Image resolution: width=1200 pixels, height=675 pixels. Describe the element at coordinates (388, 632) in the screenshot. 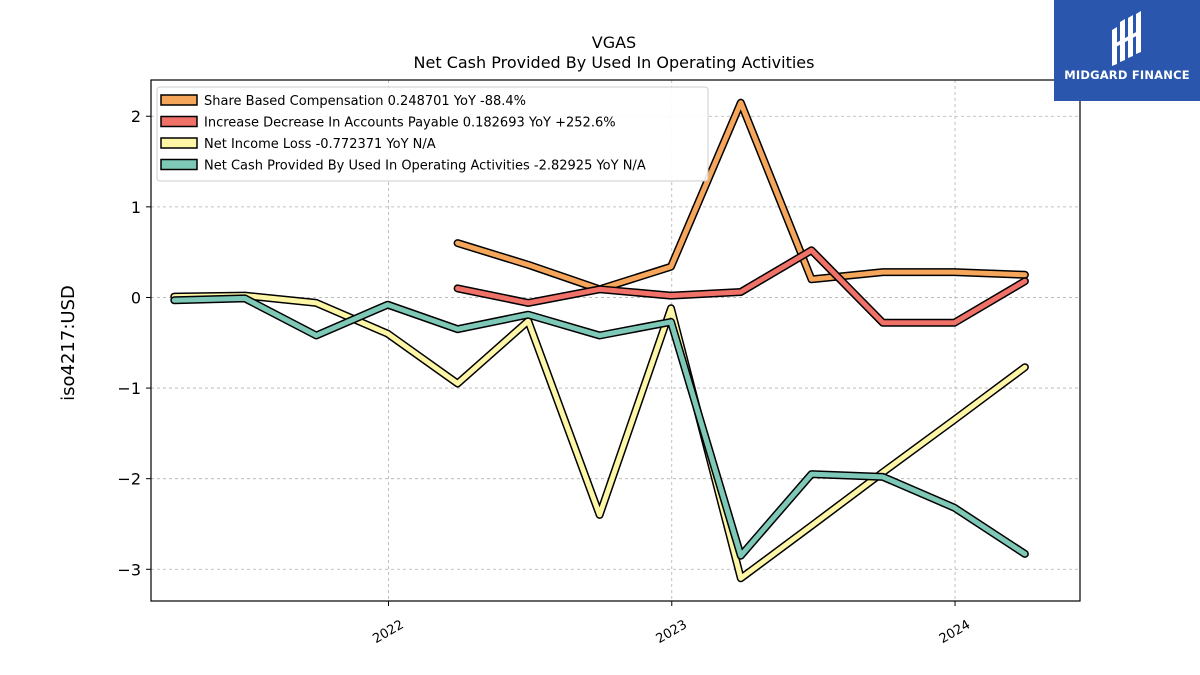

I see `x-tick-label: 2022` at that location.